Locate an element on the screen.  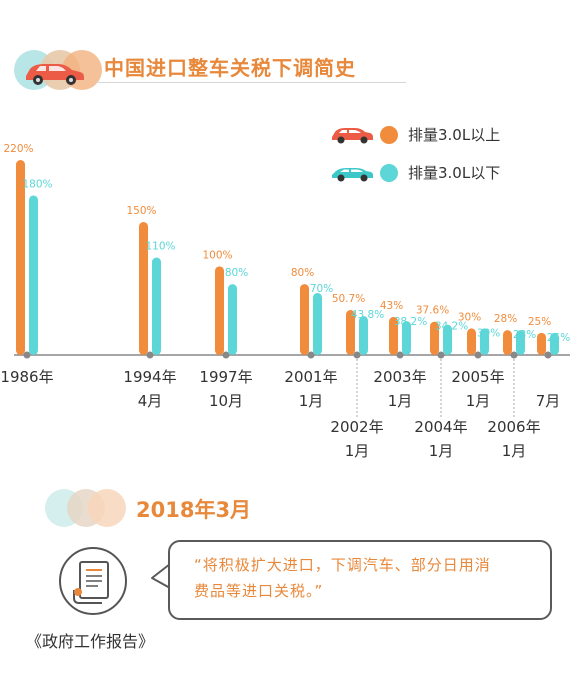
data-label-below-3l: 28% is located at coordinates (524, 335).